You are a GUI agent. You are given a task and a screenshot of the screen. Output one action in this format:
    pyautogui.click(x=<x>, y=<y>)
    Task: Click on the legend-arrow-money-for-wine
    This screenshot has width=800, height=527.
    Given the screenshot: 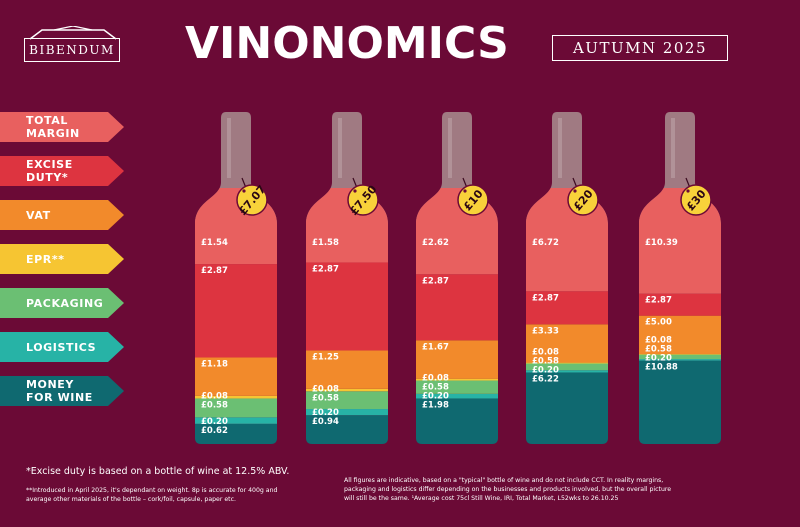 What is the action you would take?
    pyautogui.click(x=62, y=391)
    